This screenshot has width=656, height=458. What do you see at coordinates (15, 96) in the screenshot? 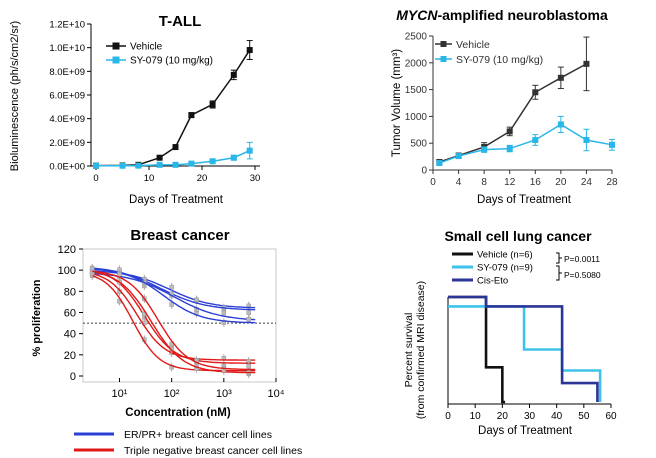
I see `tall-ylabel: Bioluminescence (ph/s/cm2/sr)` at bounding box center [15, 96].